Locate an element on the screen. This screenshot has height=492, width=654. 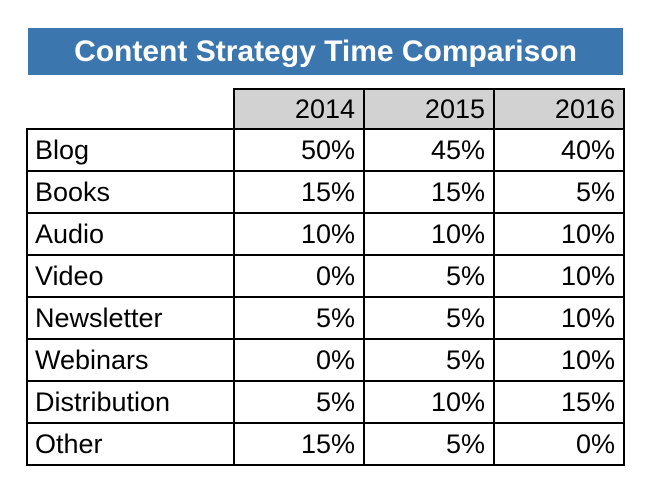
row-label: Audio is located at coordinates (130, 234).